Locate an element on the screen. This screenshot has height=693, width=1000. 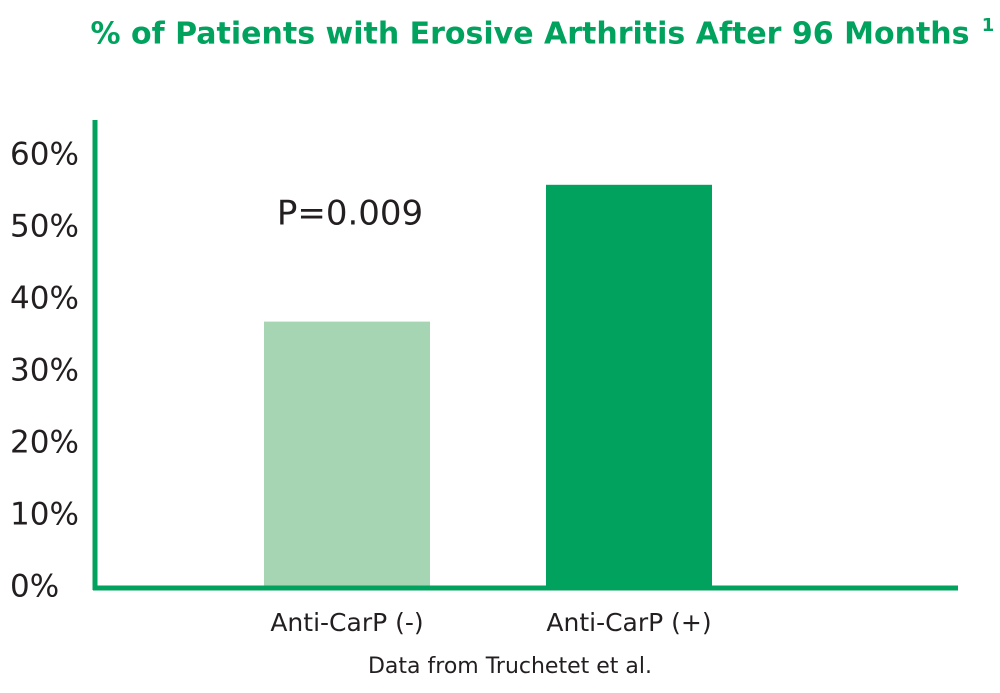
y-tick-label: 40% is located at coordinates (44, 299).